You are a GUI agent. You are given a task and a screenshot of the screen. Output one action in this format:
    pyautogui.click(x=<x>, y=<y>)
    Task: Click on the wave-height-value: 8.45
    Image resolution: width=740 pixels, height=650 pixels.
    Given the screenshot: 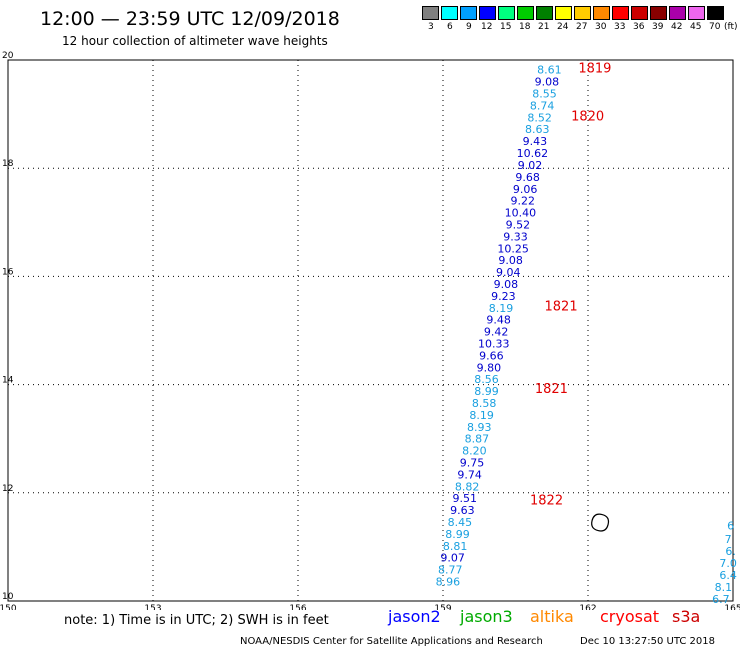 What is the action you would take?
    pyautogui.click(x=460, y=522)
    